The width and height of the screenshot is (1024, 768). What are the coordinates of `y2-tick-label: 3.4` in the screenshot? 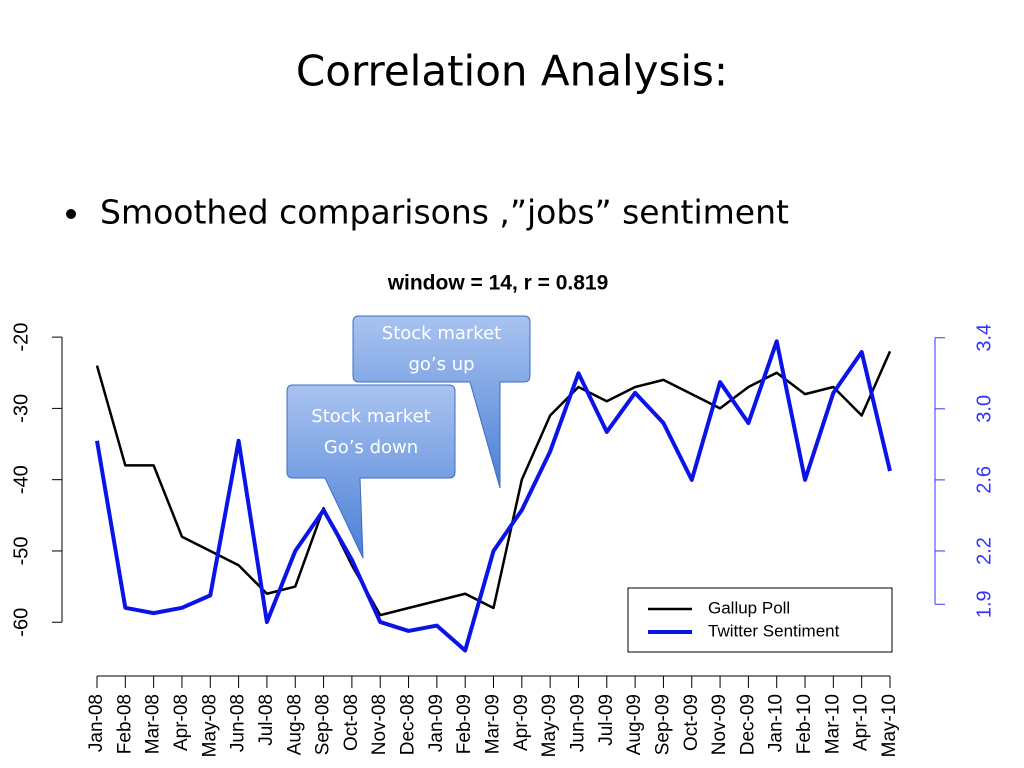 It's located at (984, 338).